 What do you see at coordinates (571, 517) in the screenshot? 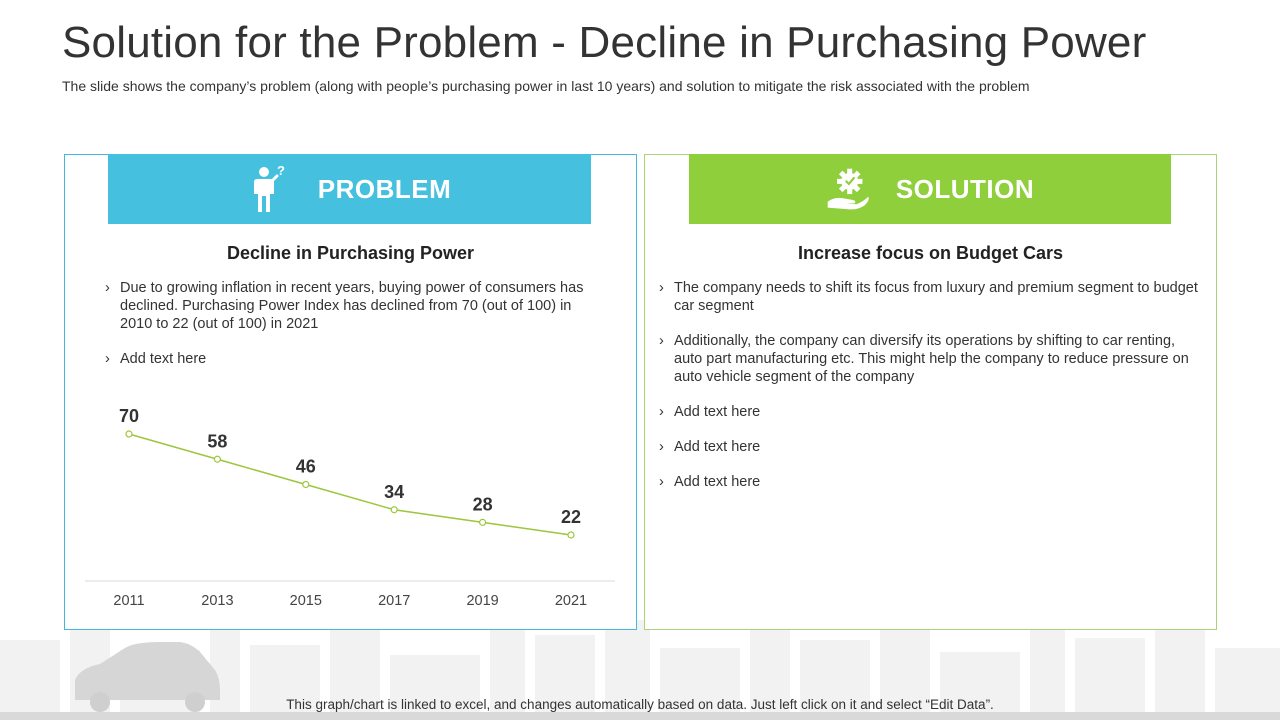
I see `data-label: 22` at bounding box center [571, 517].